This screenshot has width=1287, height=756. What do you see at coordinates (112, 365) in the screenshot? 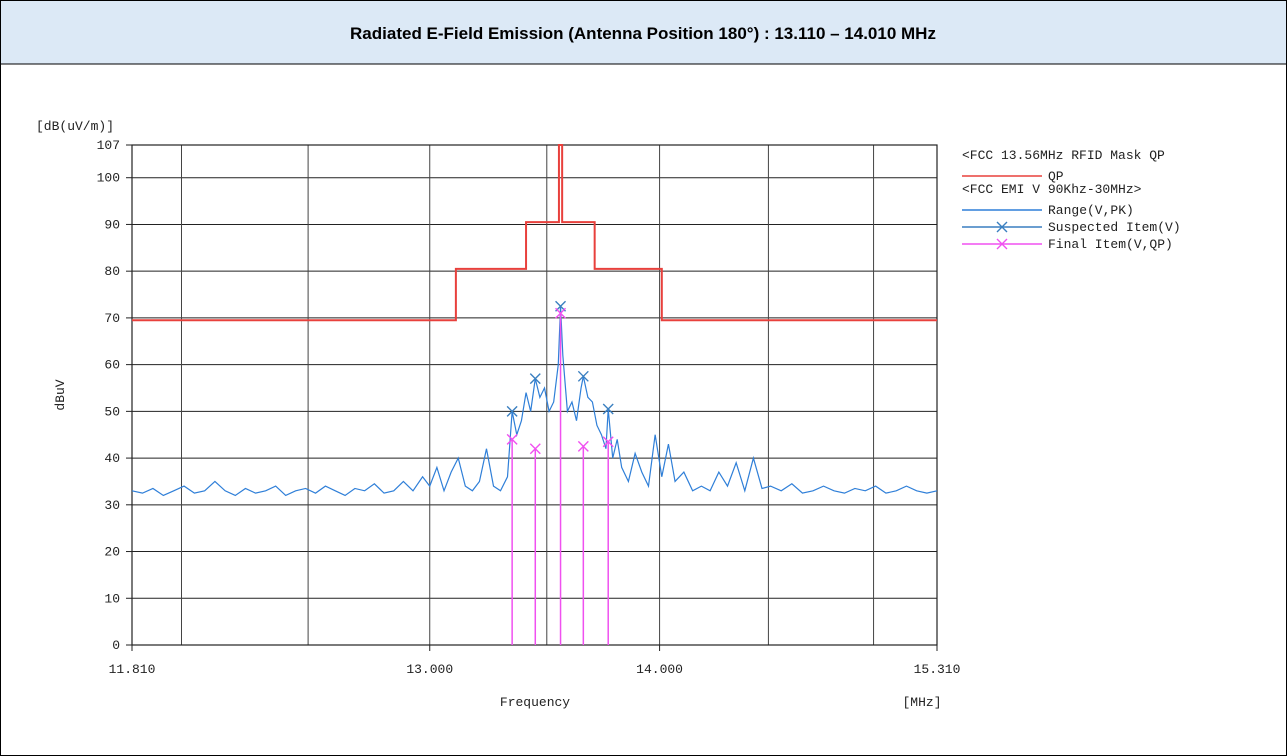
I see `y-tick-label: 60` at bounding box center [112, 365].